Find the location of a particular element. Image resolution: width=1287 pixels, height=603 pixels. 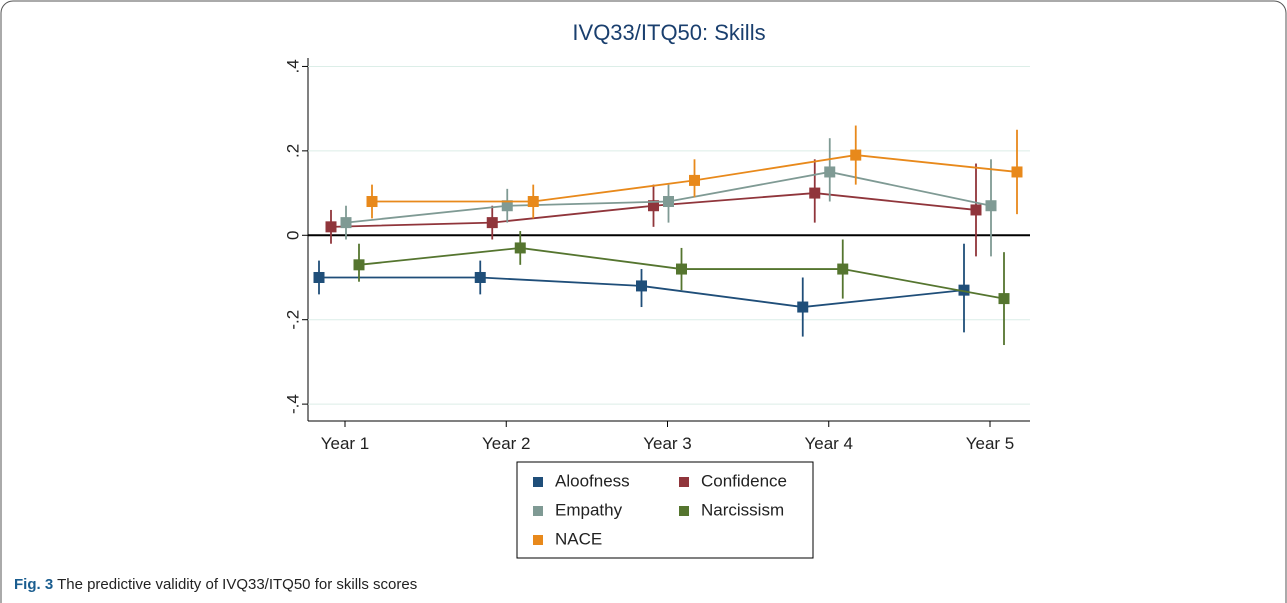

chart-title: IVQ33/ITQ50: Skills is located at coordinates (668, 32).